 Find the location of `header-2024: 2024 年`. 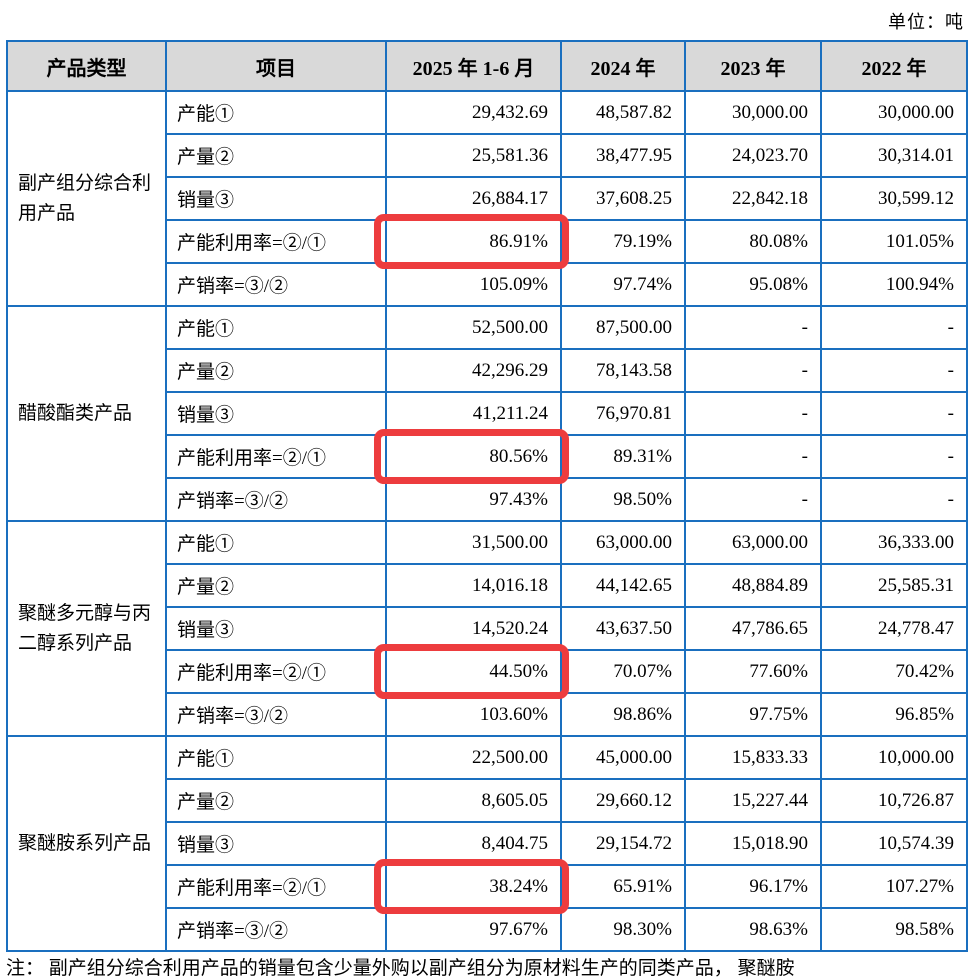

header-2024: 2024 年 is located at coordinates (623, 66).